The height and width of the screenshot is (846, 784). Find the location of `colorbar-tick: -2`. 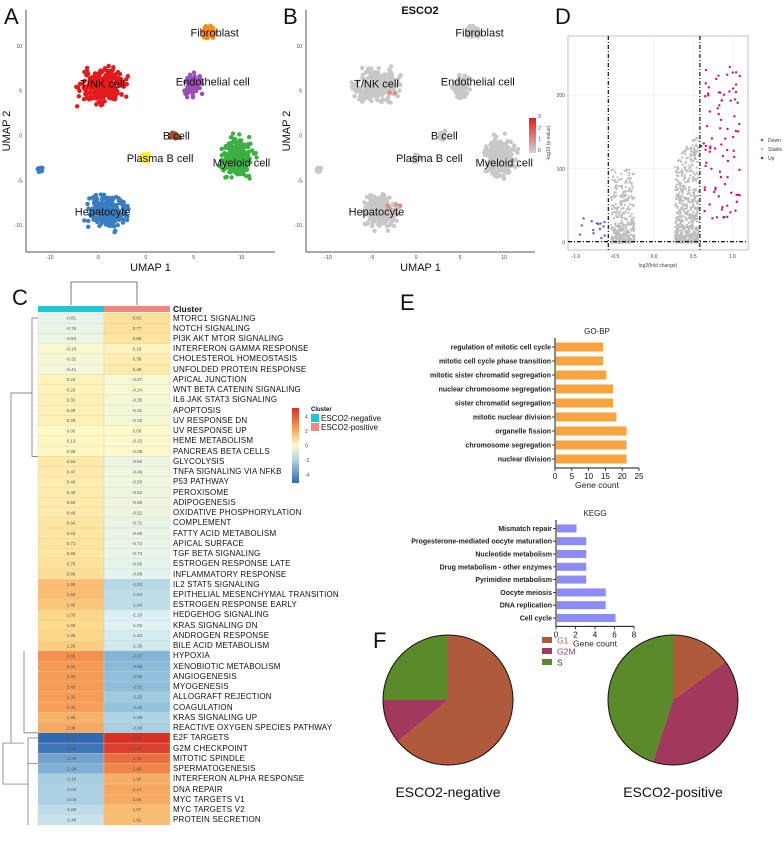

colorbar-tick: -2 is located at coordinates (307, 461).